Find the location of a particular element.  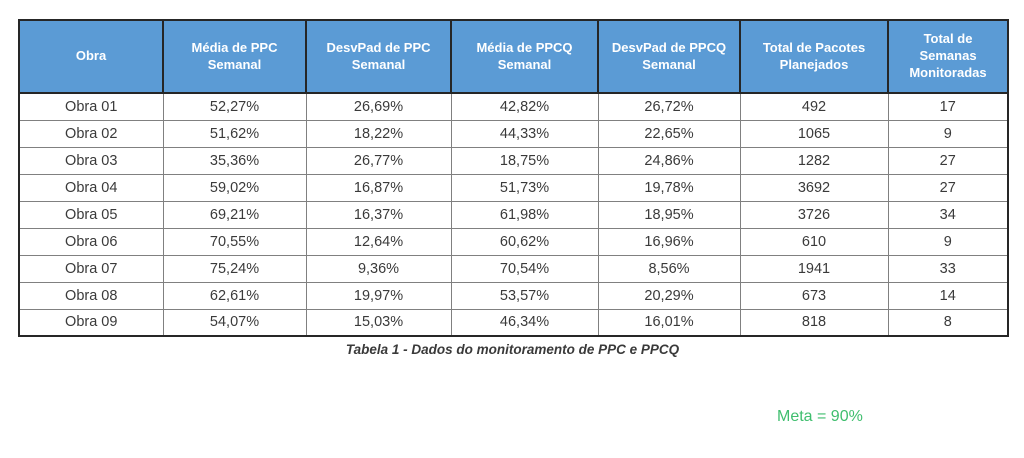

value-cell: 8 is located at coordinates (948, 322).